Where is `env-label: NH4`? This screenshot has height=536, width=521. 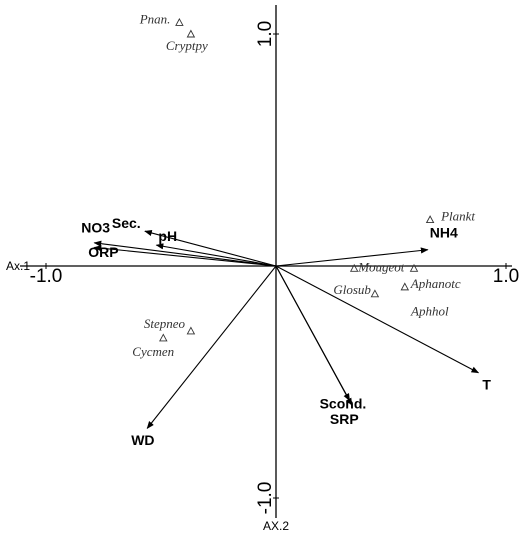
env-label: NH4 is located at coordinates (444, 232).